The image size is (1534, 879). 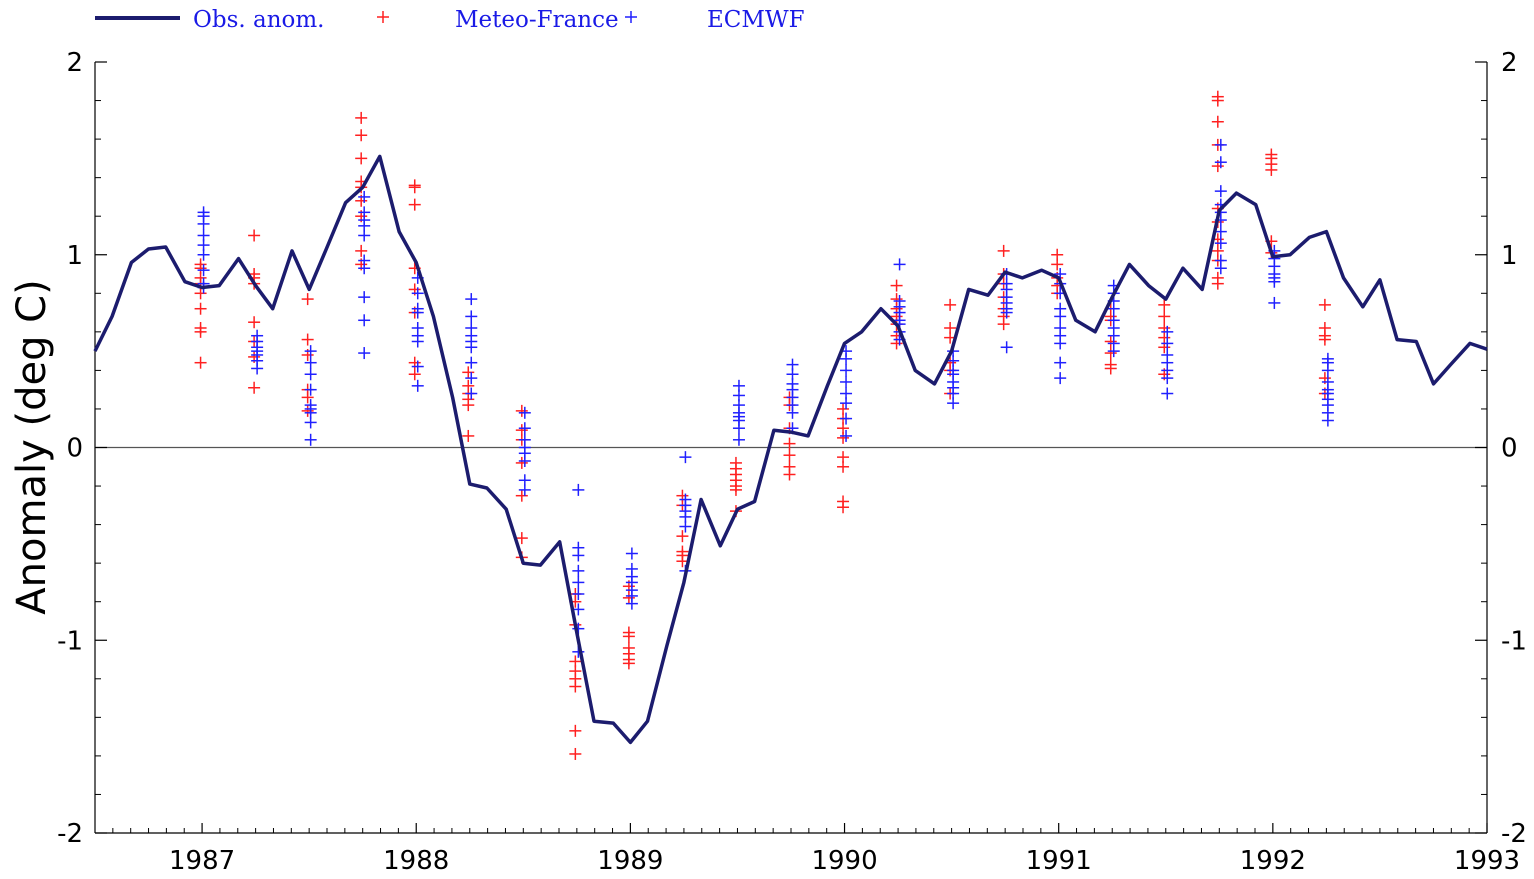 What do you see at coordinates (756, 20) in the screenshot?
I see `legend-ecmwf-label: ECMWF` at bounding box center [756, 20].